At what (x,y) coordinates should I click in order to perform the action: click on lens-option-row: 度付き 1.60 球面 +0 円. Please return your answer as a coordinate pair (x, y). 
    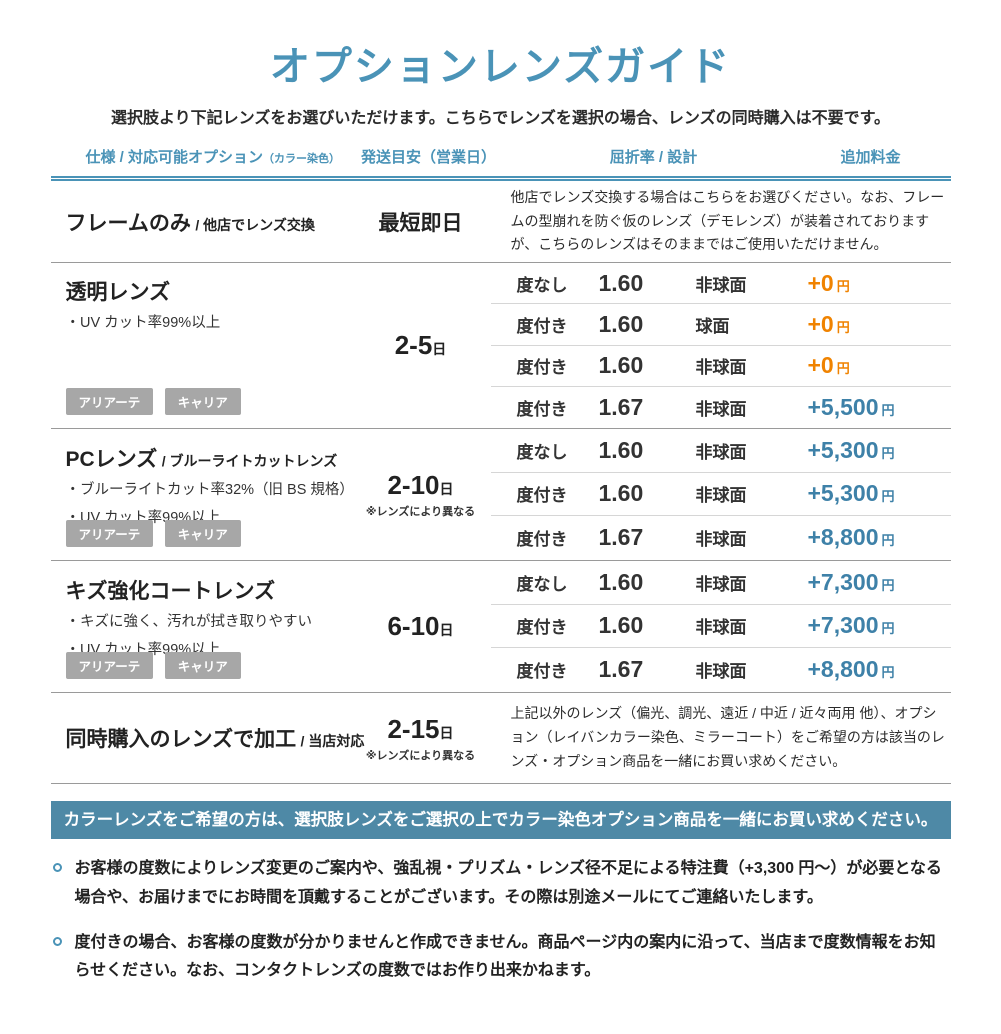
    Looking at the image, I should click on (720, 325).